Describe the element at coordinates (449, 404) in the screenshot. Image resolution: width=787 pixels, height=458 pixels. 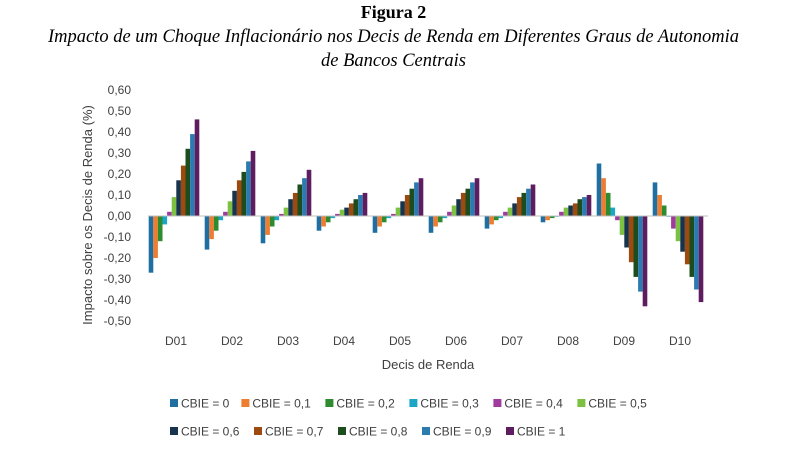
I see `legend-label: CBIE = 0,3` at that location.